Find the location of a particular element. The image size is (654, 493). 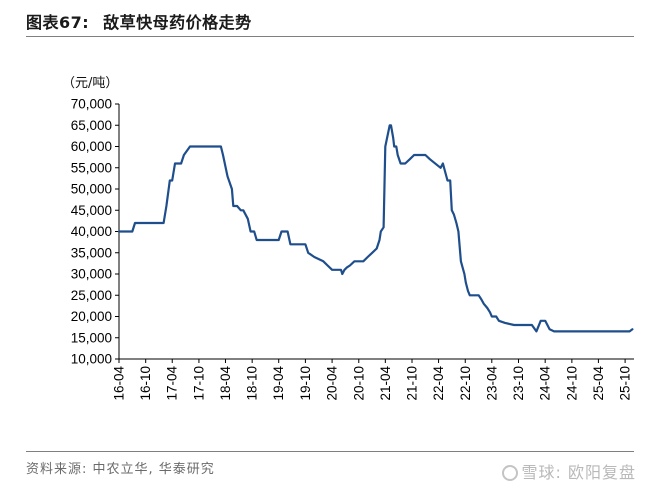

y-tick-label: 45,000 is located at coordinates (91, 210).